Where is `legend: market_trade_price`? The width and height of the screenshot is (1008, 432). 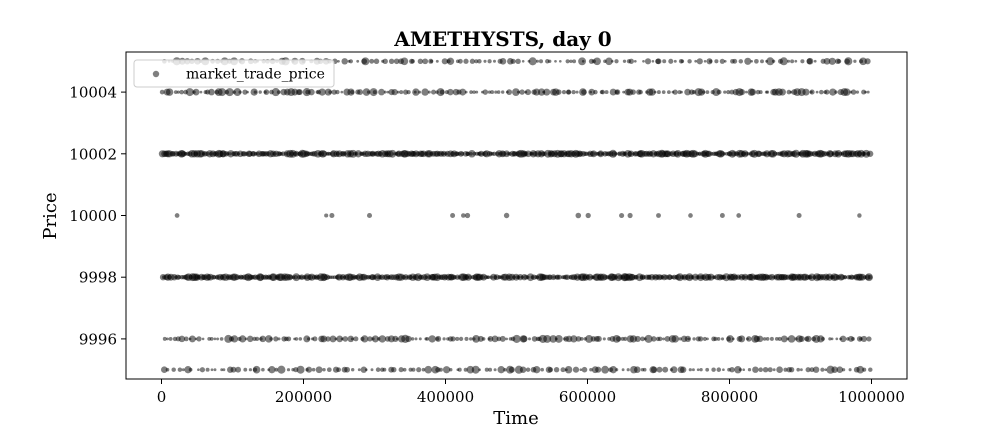
legend: market_trade_price is located at coordinates (234, 73).